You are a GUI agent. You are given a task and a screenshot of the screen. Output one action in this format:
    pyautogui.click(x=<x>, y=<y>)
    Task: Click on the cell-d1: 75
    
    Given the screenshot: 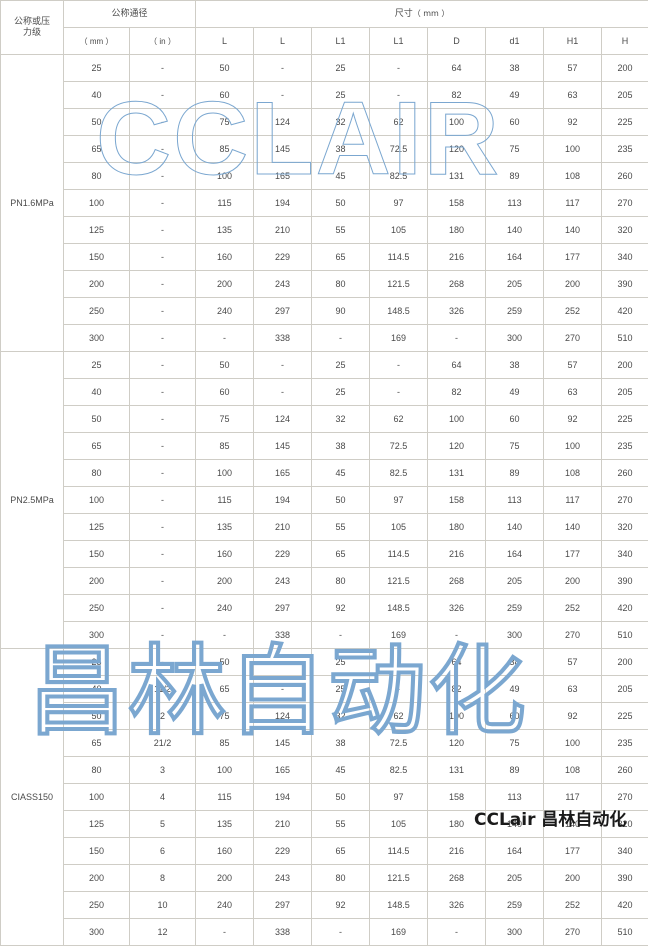 What is the action you would take?
    pyautogui.click(x=515, y=743)
    